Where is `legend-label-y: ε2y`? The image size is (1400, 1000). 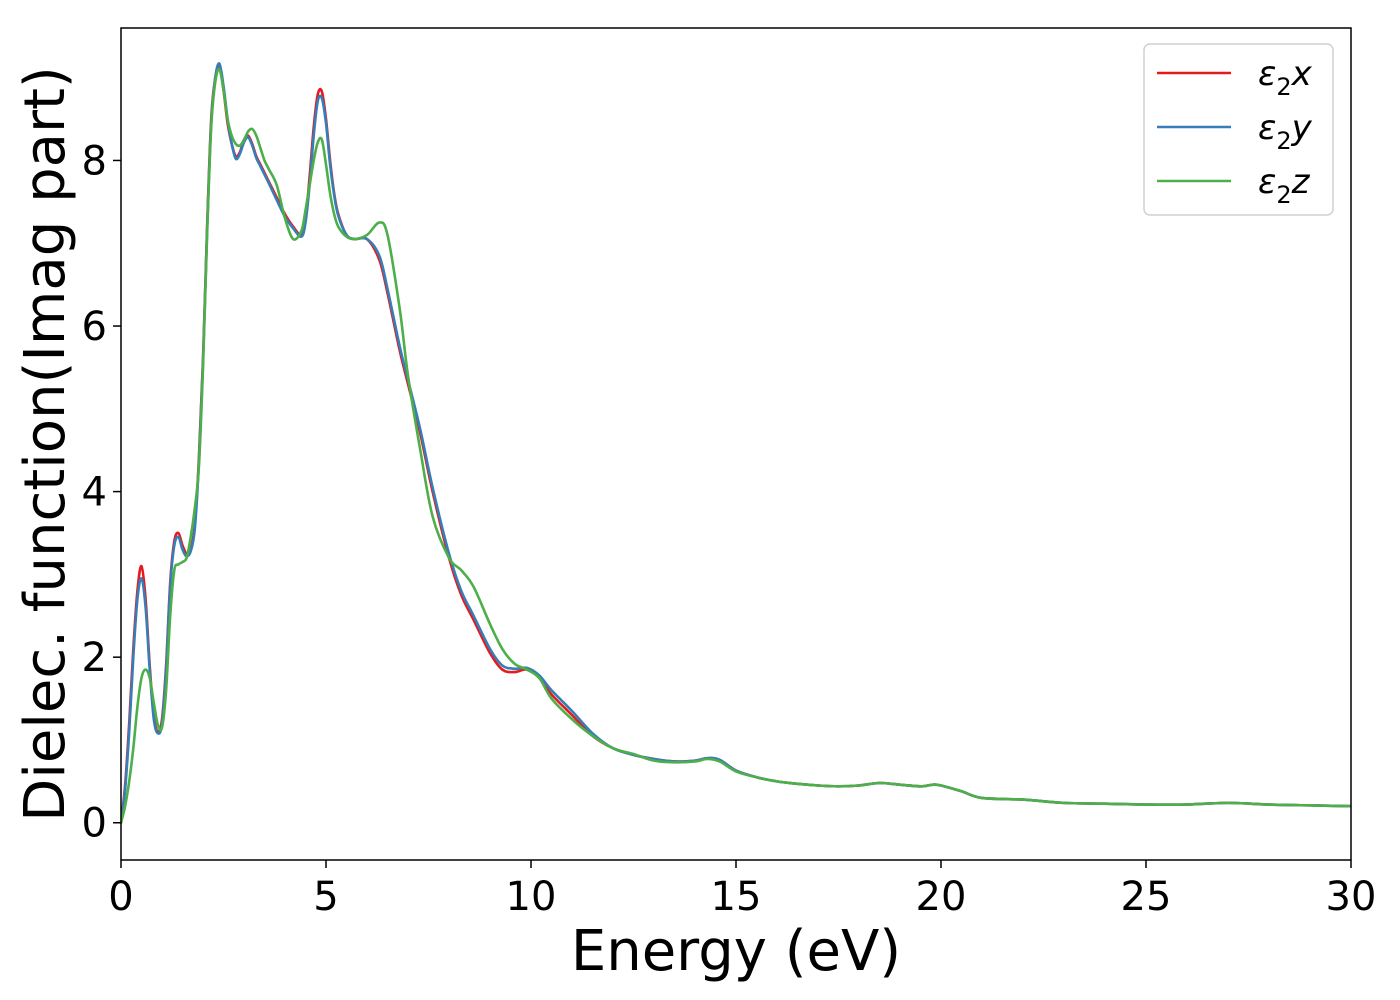 legend-label-y: ε2y is located at coordinates (1285, 131).